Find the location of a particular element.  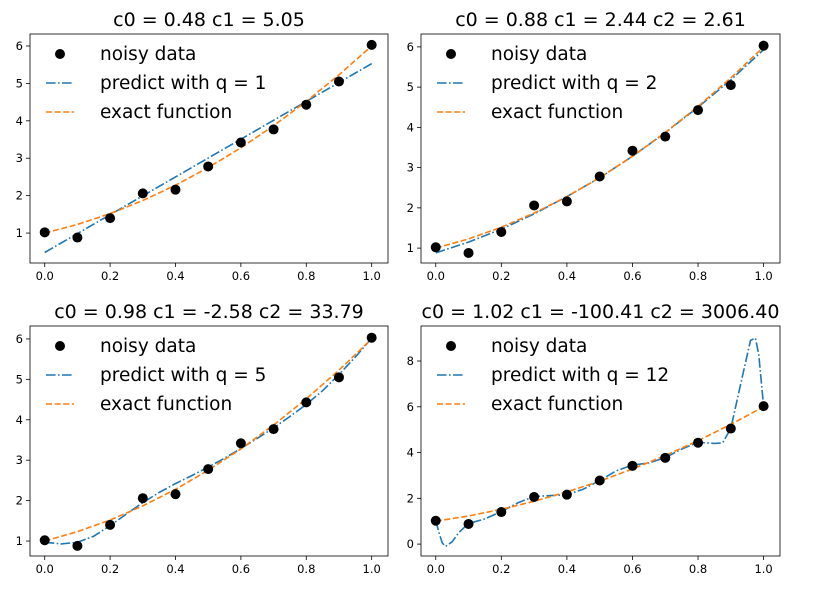

legend-label: predict with q = 5 is located at coordinates (183, 375).